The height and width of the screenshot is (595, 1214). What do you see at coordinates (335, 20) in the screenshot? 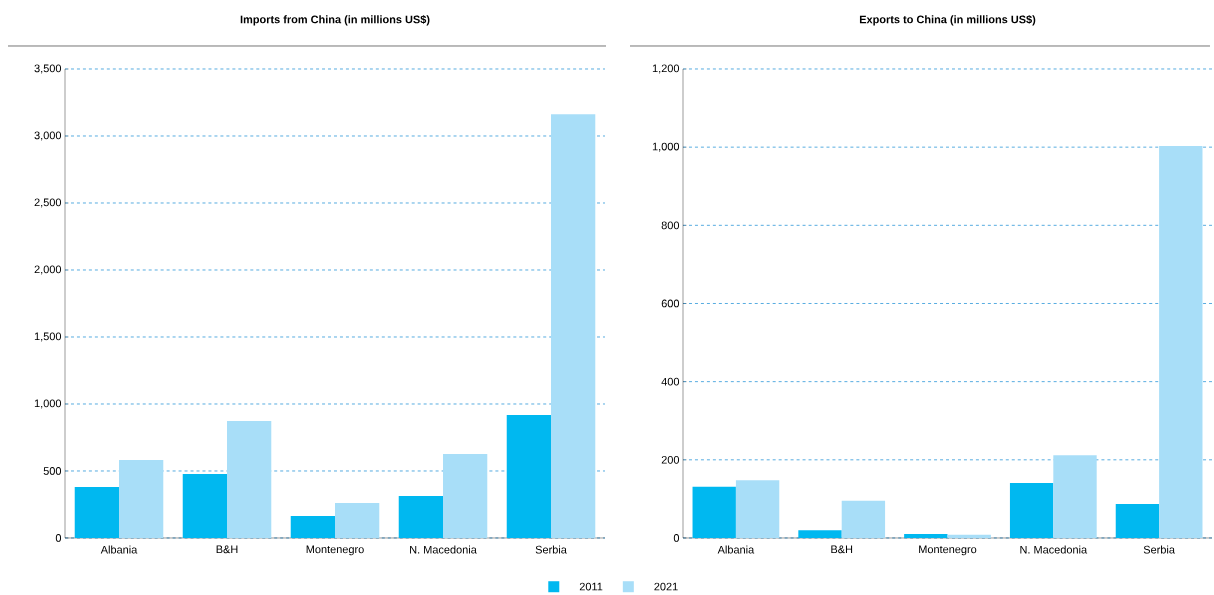
I see `chart-title: Imports from China (in millions US$)` at bounding box center [335, 20].